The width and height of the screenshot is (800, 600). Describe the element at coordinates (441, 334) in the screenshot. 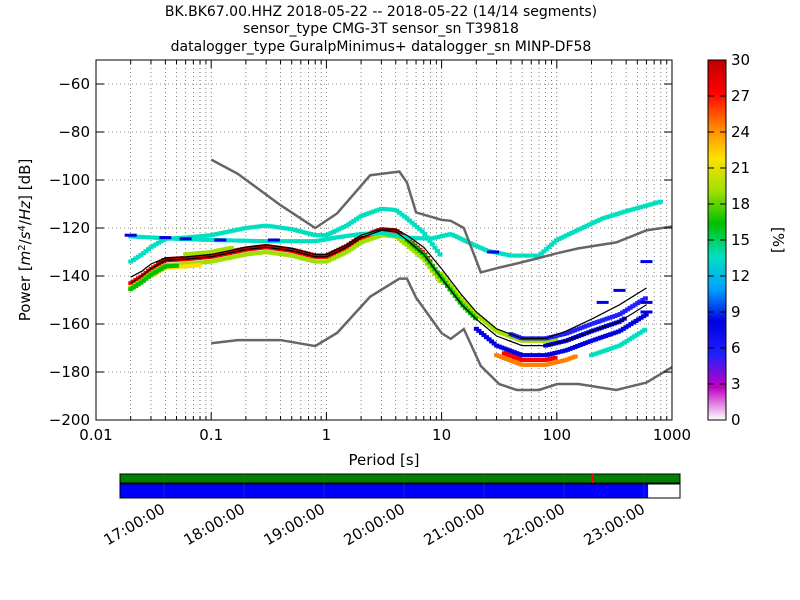

I see `new-low-noise-model` at that location.